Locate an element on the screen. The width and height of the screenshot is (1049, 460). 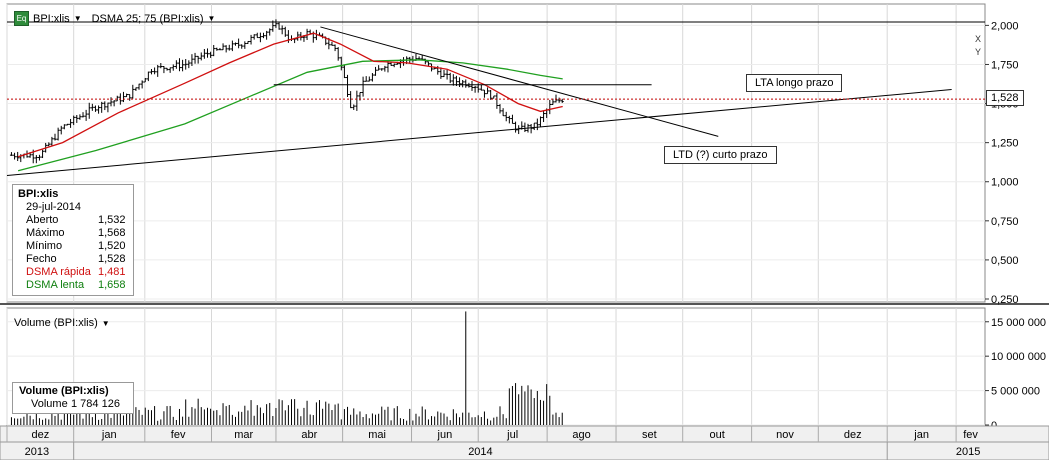
price-tick-label: 1,250 is located at coordinates (1005, 144).